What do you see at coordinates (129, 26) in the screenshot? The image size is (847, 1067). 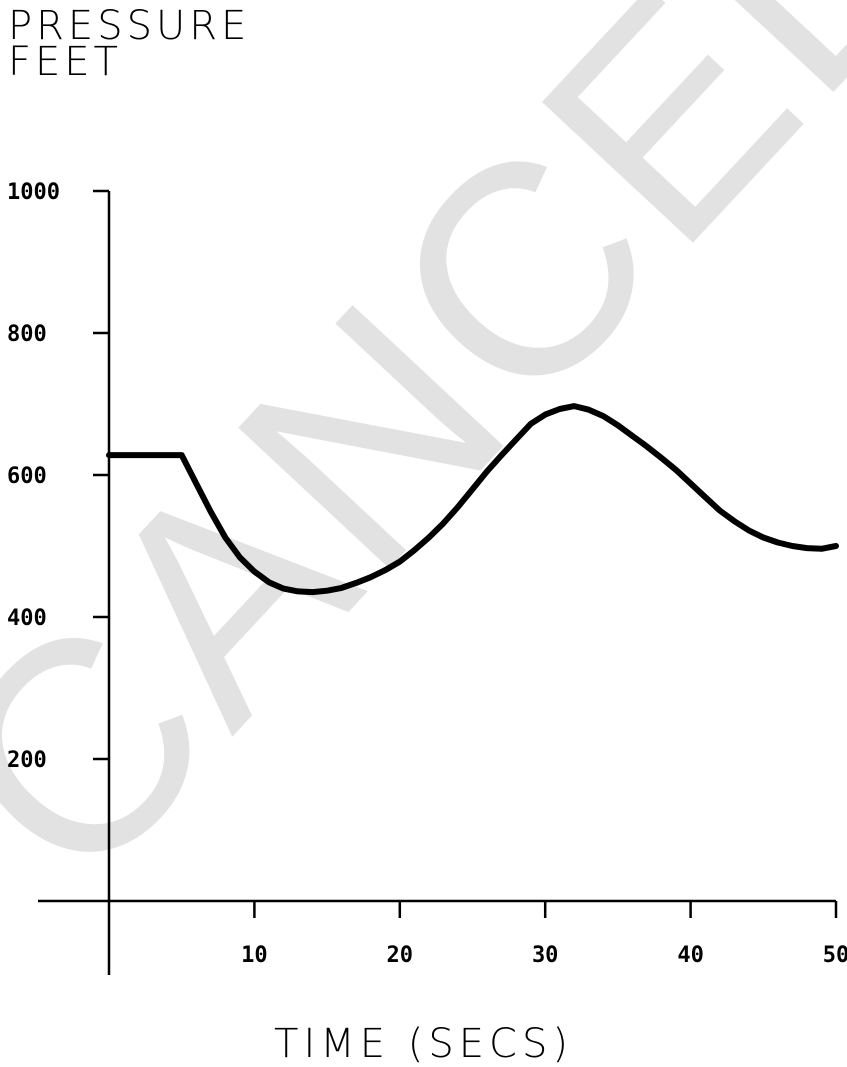 I see `y-axis-label-line-1: PRESSURE` at bounding box center [129, 26].